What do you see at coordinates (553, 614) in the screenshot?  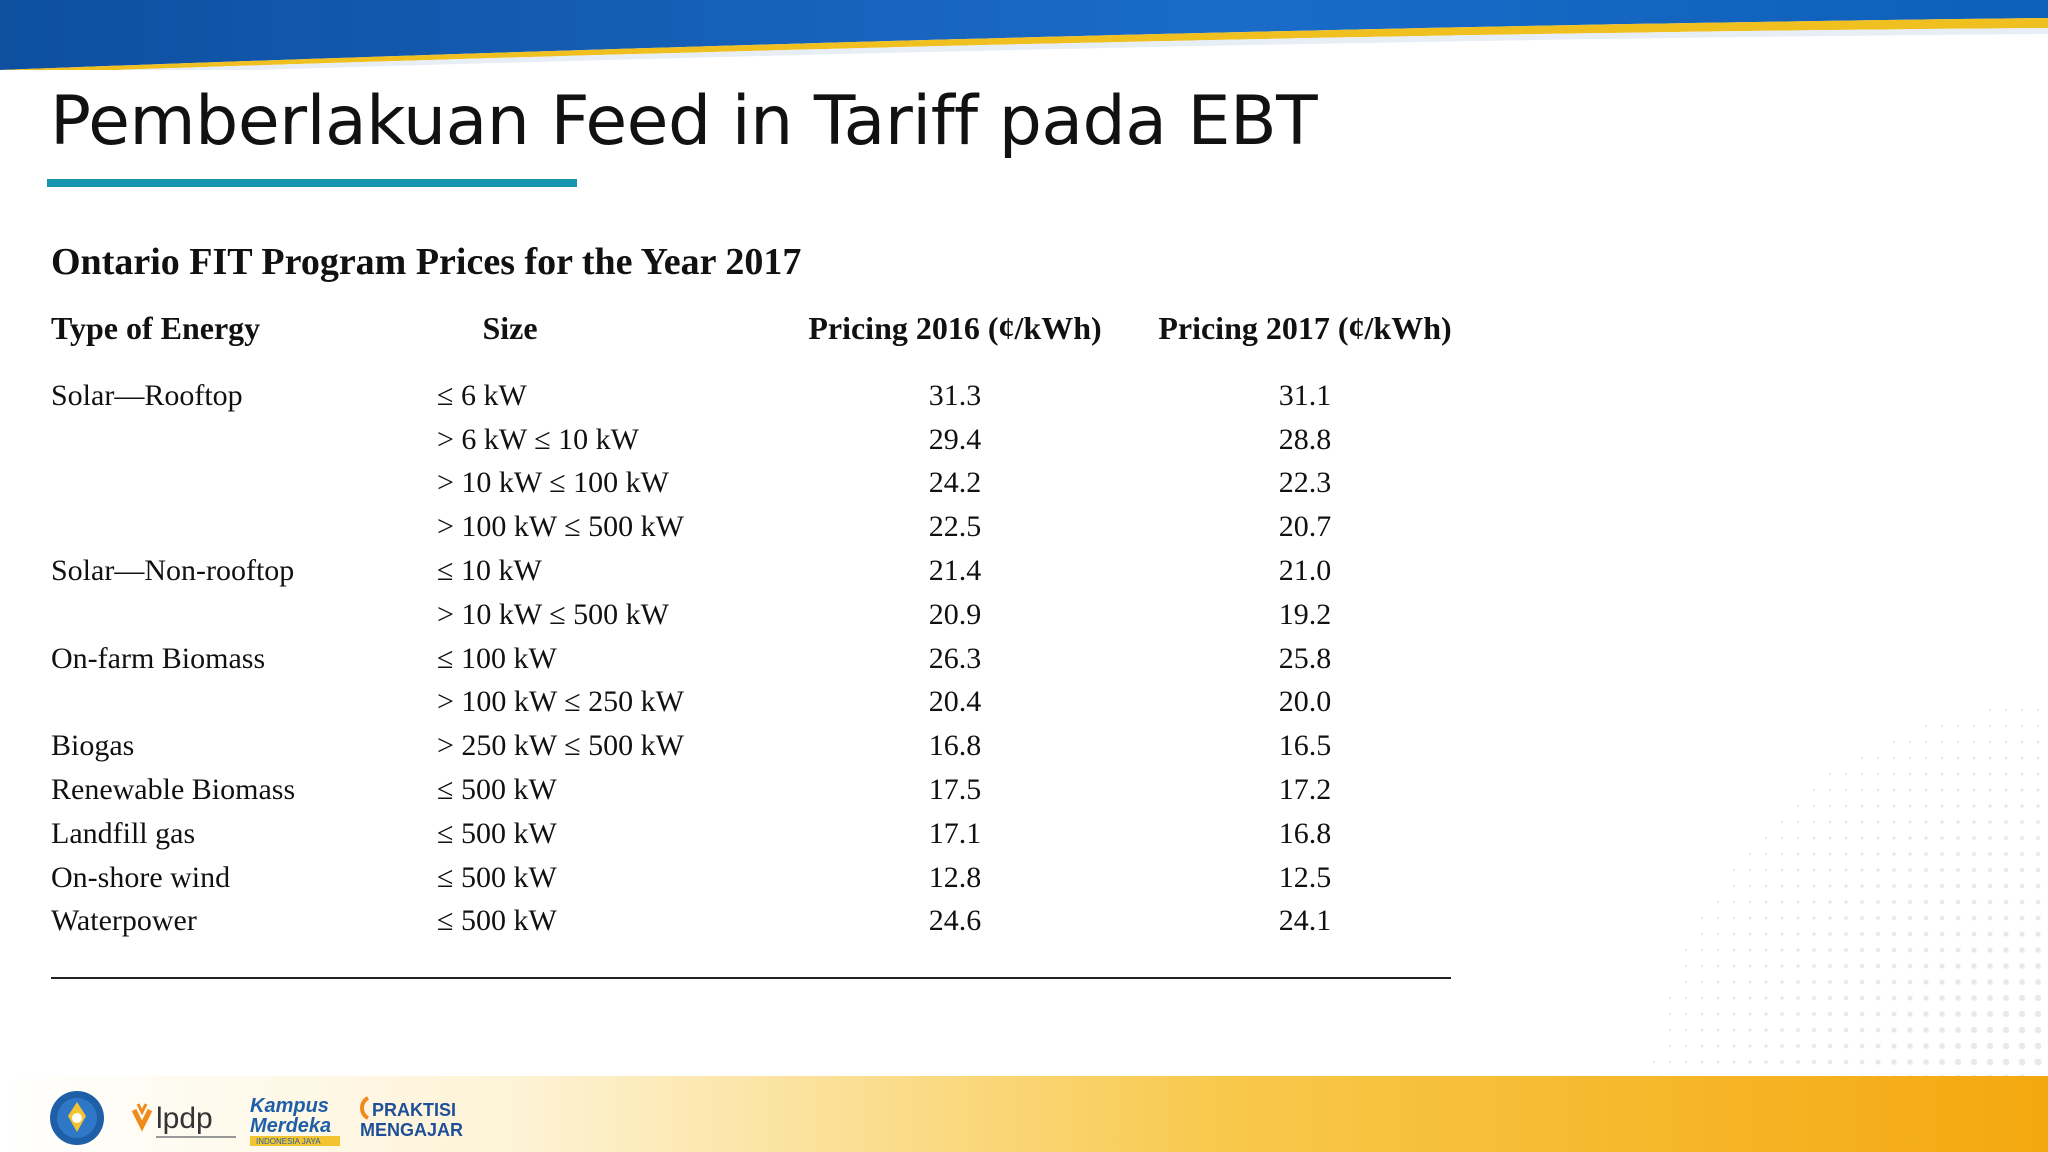 I see `size-cell: > 10 kW ≤ 500 kW` at bounding box center [553, 614].